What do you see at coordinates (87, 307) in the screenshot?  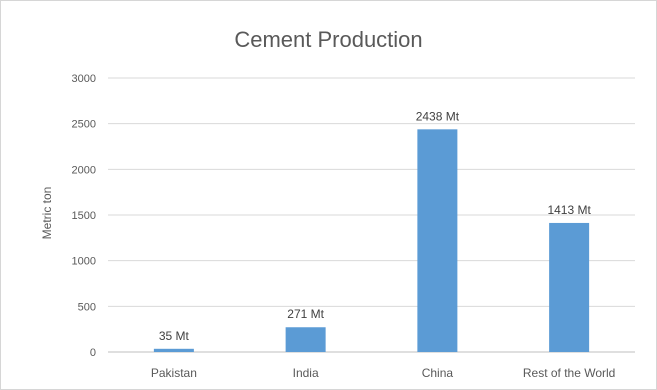 I see `y-tick-label: 500` at bounding box center [87, 307].